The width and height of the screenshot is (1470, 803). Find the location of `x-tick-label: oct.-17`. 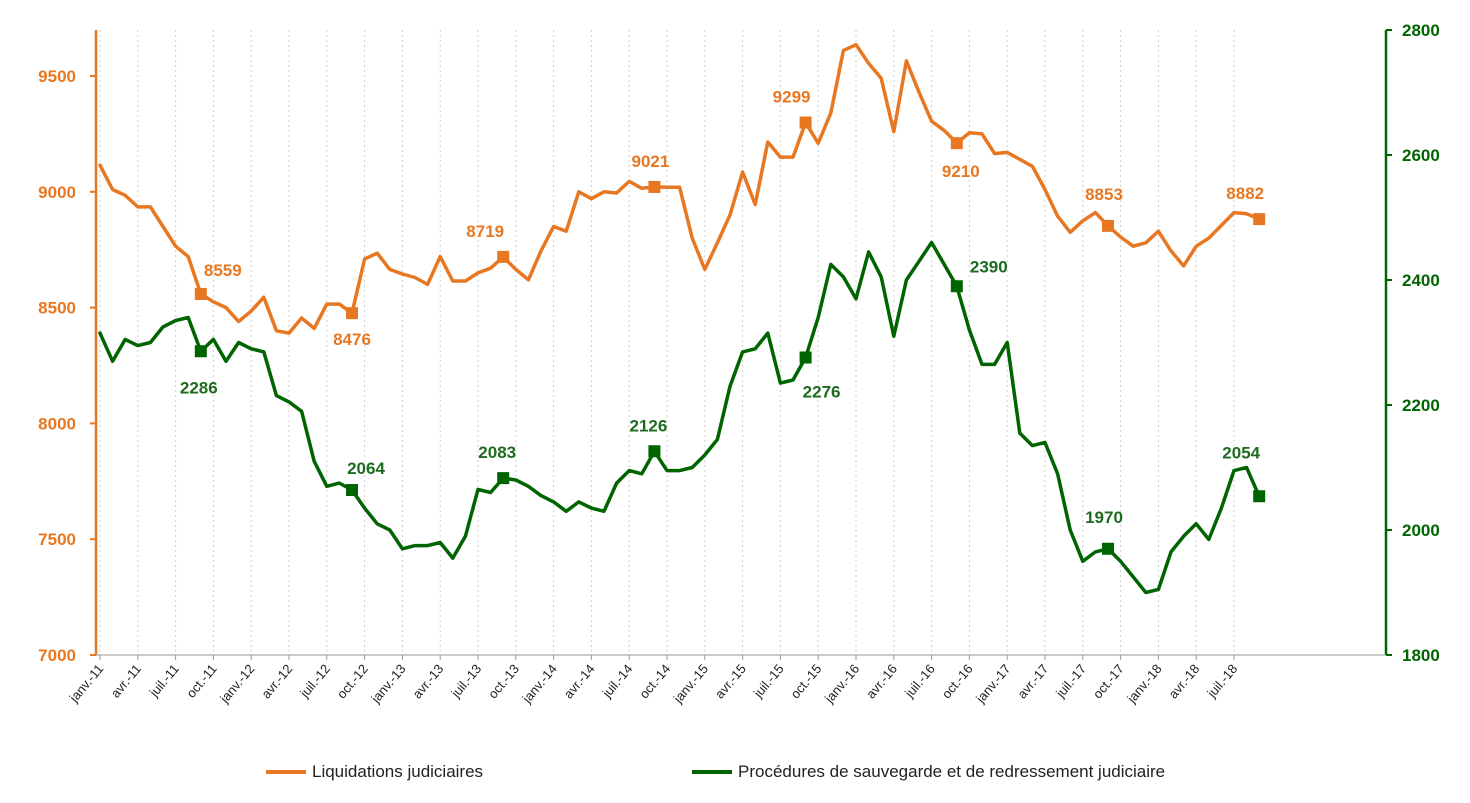

x-tick-label: oct.-17 is located at coordinates (1108, 681).